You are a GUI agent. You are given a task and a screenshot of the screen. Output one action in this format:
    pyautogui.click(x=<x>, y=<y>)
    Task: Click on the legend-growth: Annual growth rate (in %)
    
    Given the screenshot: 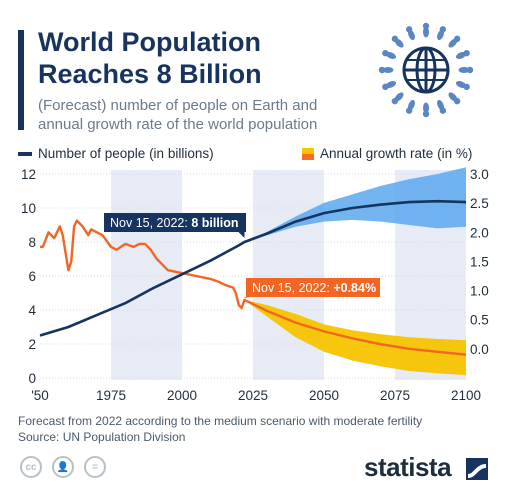 What is the action you would take?
    pyautogui.click(x=387, y=153)
    